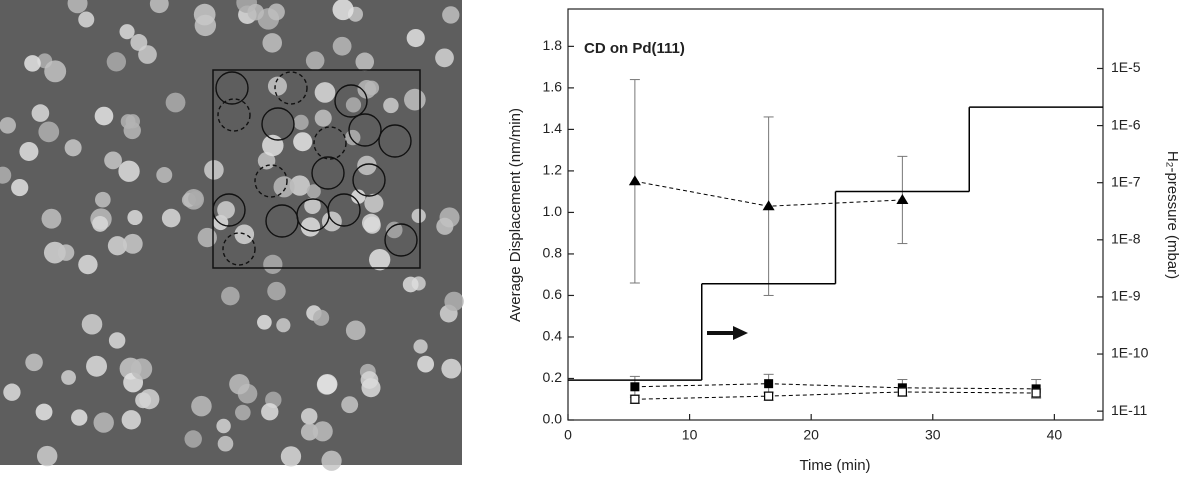  Describe the element at coordinates (1129, 410) in the screenshot. I see `y2-tick-label: 1E-11` at that location.